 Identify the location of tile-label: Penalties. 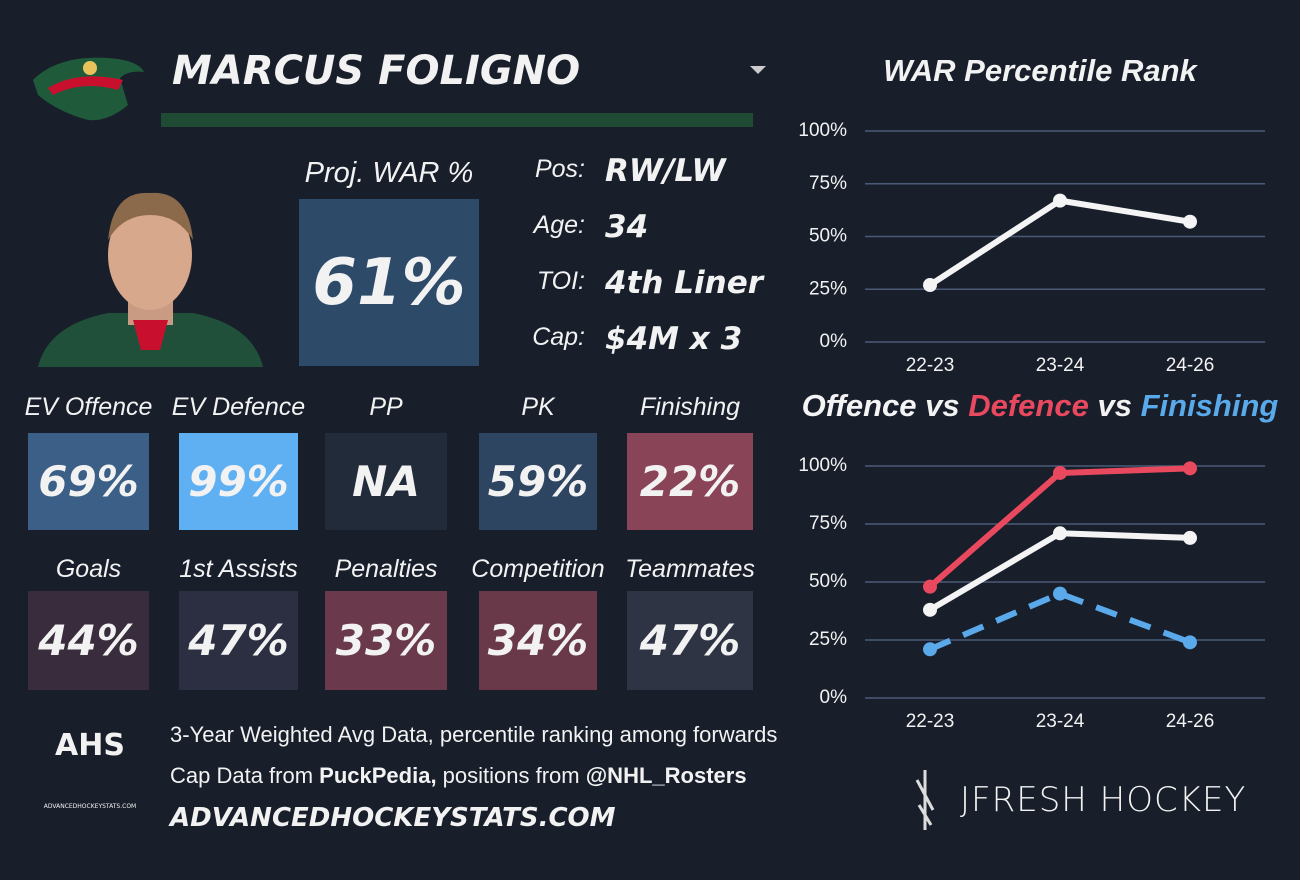
(386, 569).